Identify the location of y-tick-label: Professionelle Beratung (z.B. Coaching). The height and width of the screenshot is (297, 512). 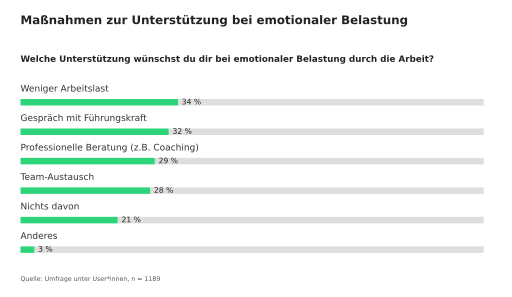
(109, 148).